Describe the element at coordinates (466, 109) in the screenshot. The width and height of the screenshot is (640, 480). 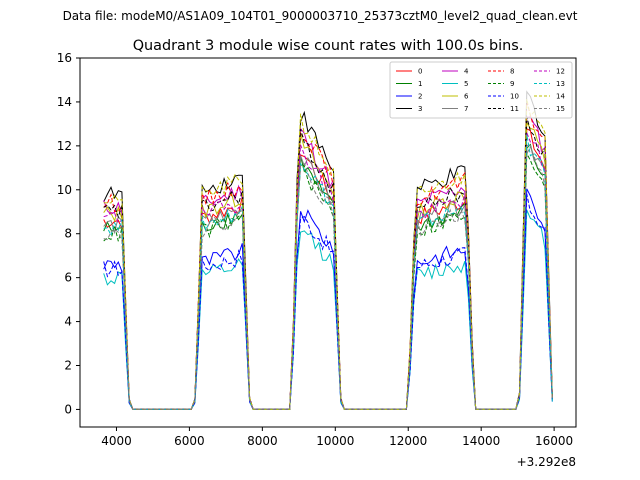
I see `legend-label: 7` at that location.